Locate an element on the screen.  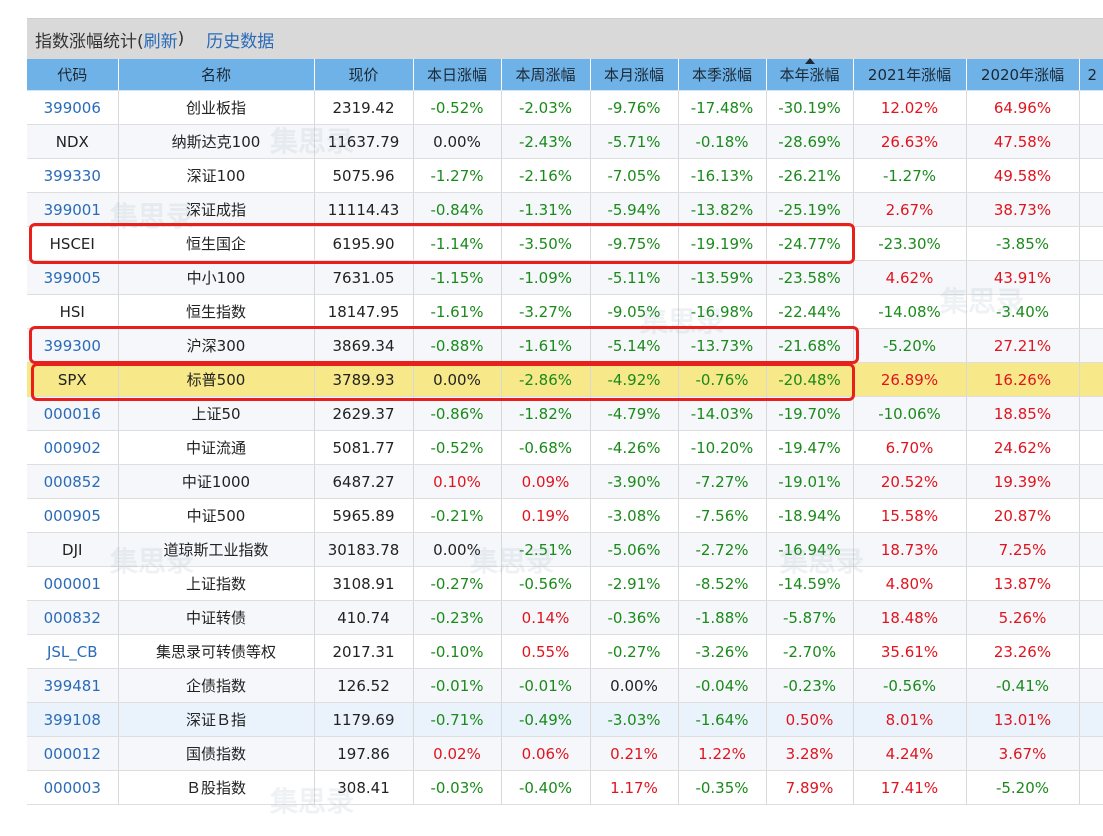
index-code-link: 000852 is located at coordinates (73, 481).